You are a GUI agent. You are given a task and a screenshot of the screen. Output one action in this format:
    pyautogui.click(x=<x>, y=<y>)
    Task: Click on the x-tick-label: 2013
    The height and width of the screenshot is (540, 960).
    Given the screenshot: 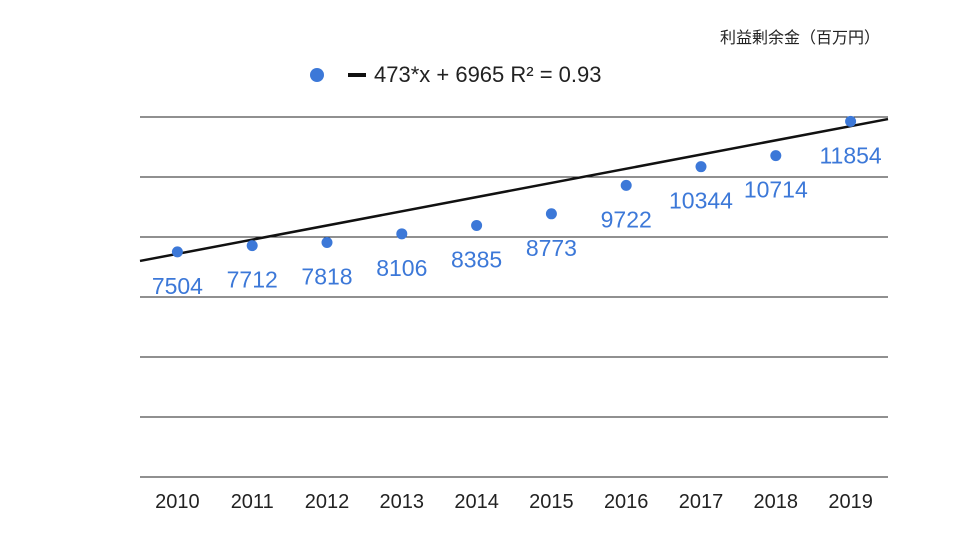 What is the action you would take?
    pyautogui.click(x=402, y=502)
    